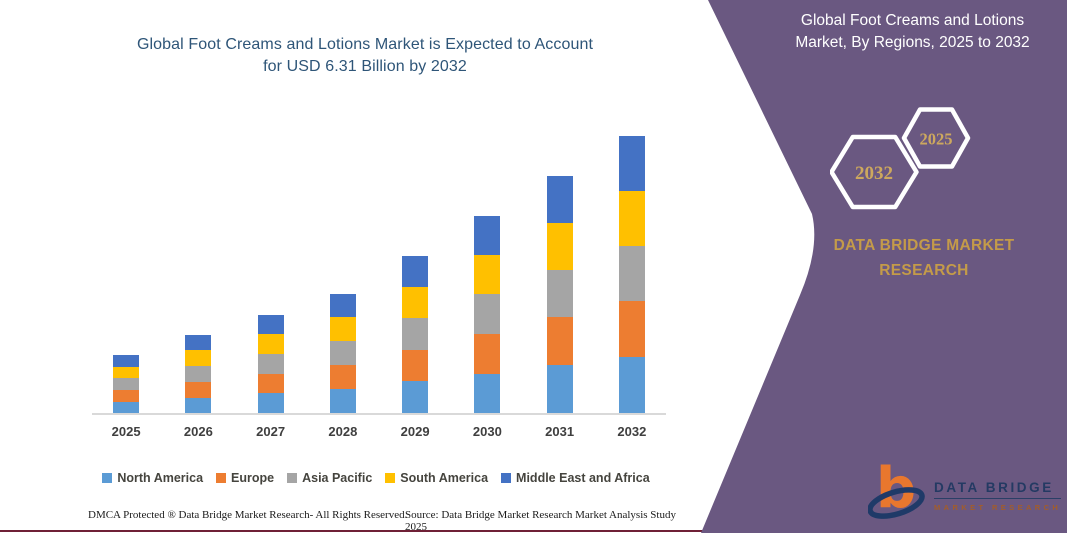 This screenshot has height=533, width=1067. What do you see at coordinates (271, 272) in the screenshot?
I see `bar-column-2027` at bounding box center [271, 272].